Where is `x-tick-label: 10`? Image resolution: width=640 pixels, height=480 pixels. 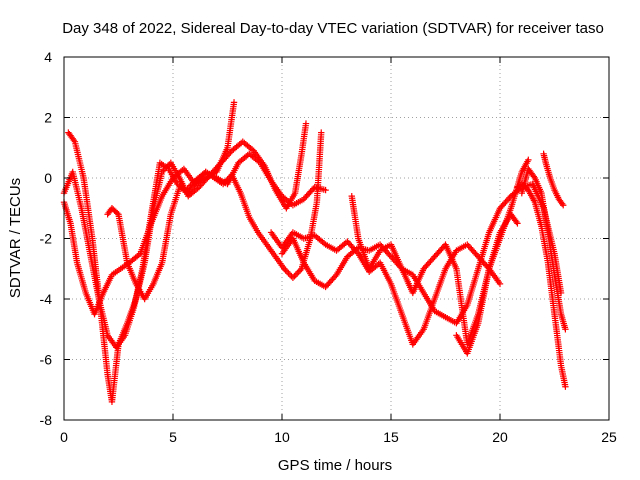
x-tick-label: 10 is located at coordinates (282, 437).